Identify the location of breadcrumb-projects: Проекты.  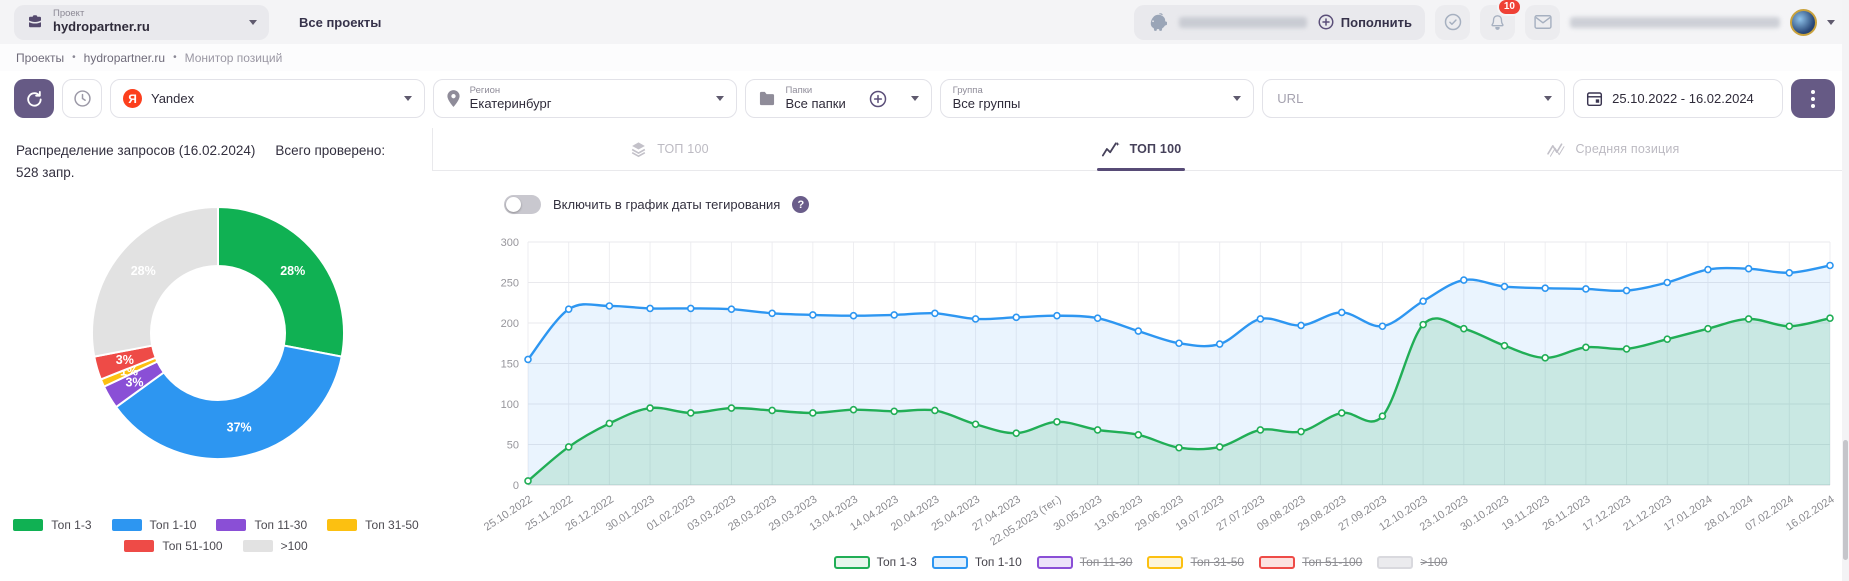
(40, 57).